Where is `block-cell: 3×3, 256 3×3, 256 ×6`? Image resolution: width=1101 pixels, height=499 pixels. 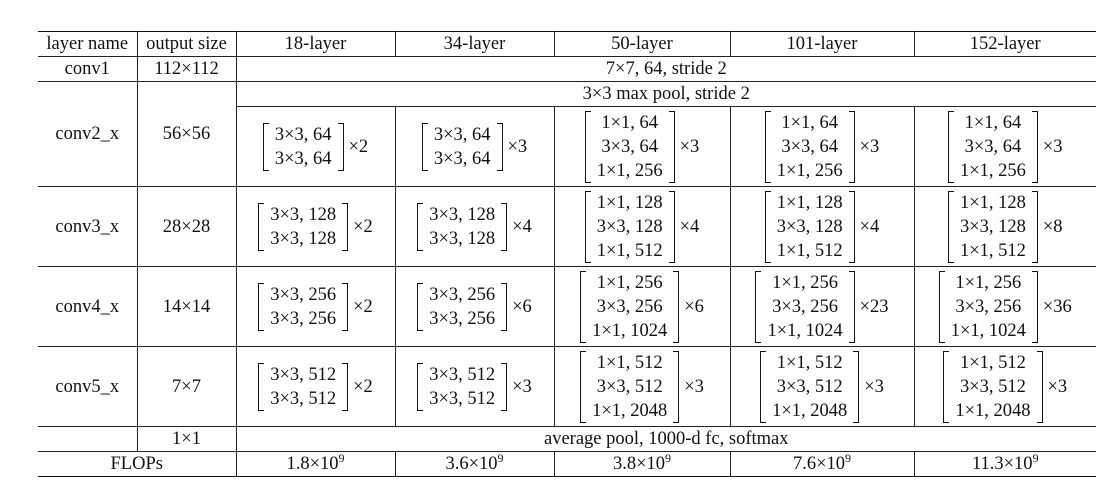 block-cell: 3×3, 256 3×3, 256 ×6 is located at coordinates (474, 306).